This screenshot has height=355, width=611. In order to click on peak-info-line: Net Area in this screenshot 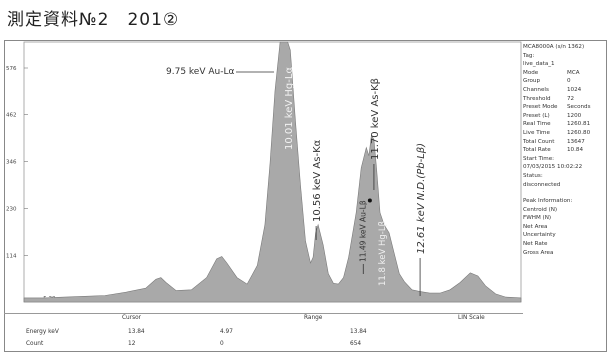, I will do `click(535, 226)`.